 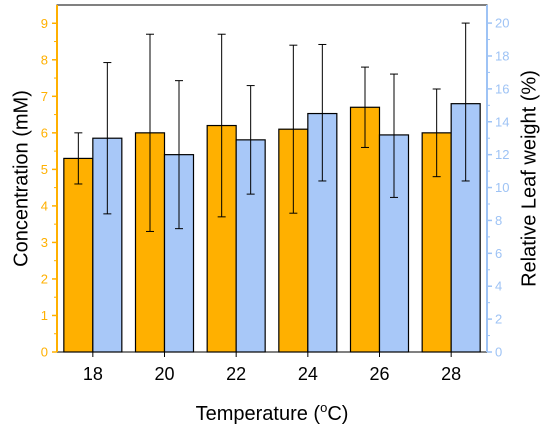 What do you see at coordinates (323, 407) in the screenshot?
I see `x-axis-title-superscript: o` at bounding box center [323, 407].